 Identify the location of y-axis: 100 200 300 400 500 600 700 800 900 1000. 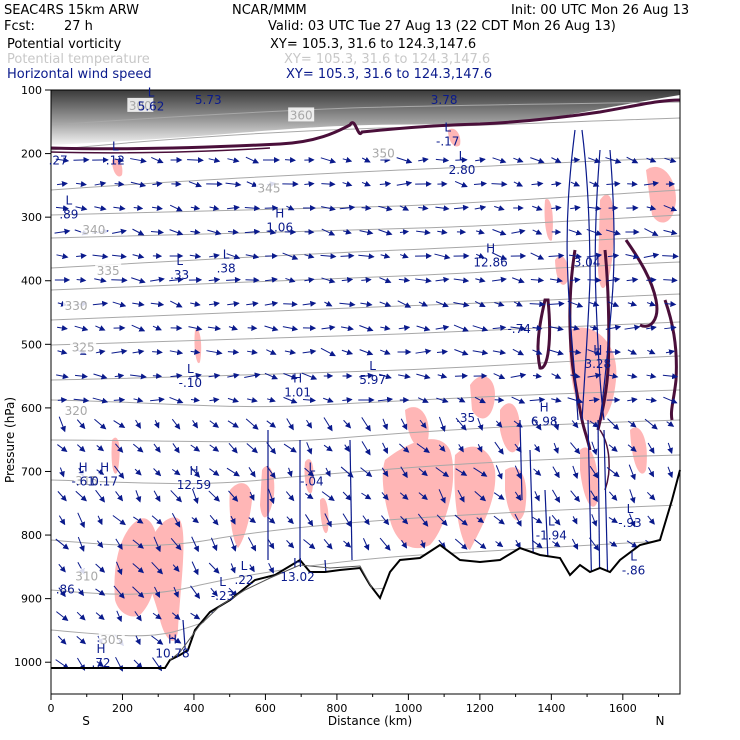
(32, 376).